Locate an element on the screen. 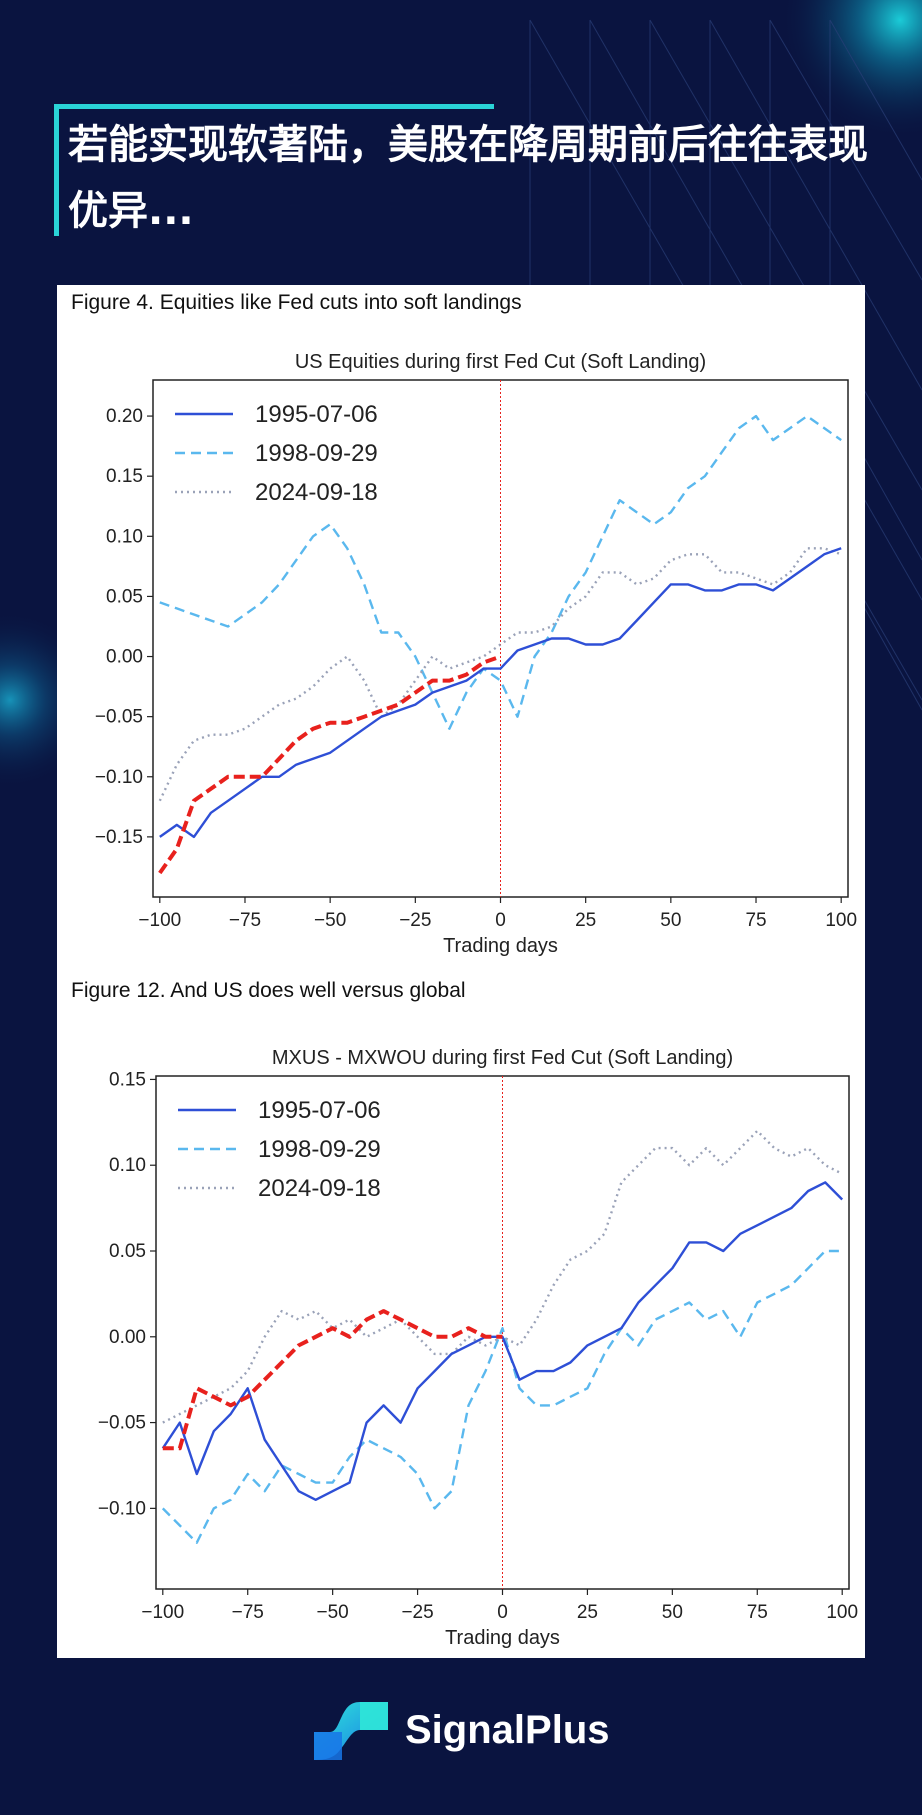 This screenshot has height=1815, width=922. signalplus-logo-icon is located at coordinates (351, 1731).